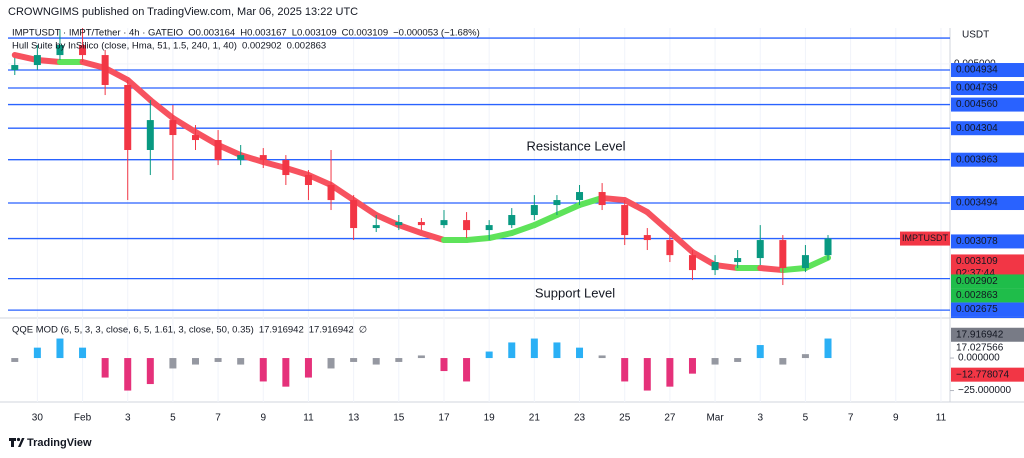  I want to click on price-tag: 0.002902, so click(987, 281).